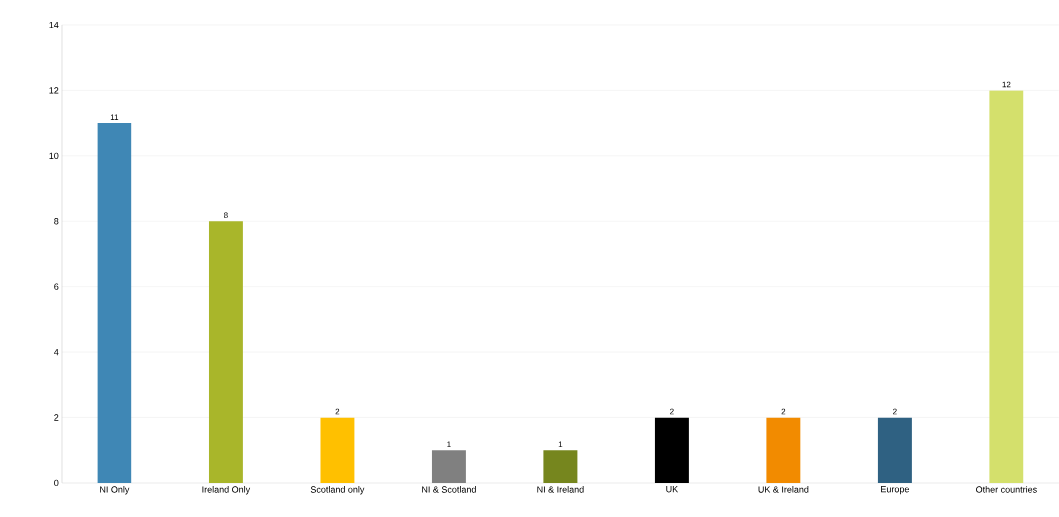  What do you see at coordinates (54, 156) in the screenshot?
I see `y-tick-label: 10` at bounding box center [54, 156].